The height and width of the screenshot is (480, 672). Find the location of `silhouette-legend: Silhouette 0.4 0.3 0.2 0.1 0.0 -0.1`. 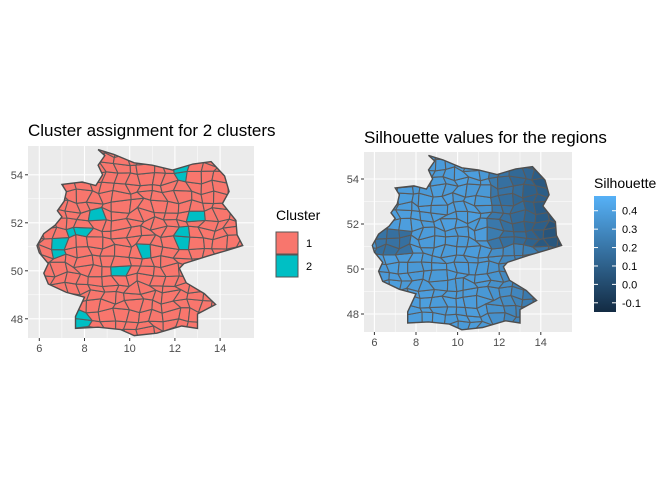

silhouette-legend: Silhouette 0.4 0.3 0.2 0.1 0.0 -0.1 is located at coordinates (625, 243).